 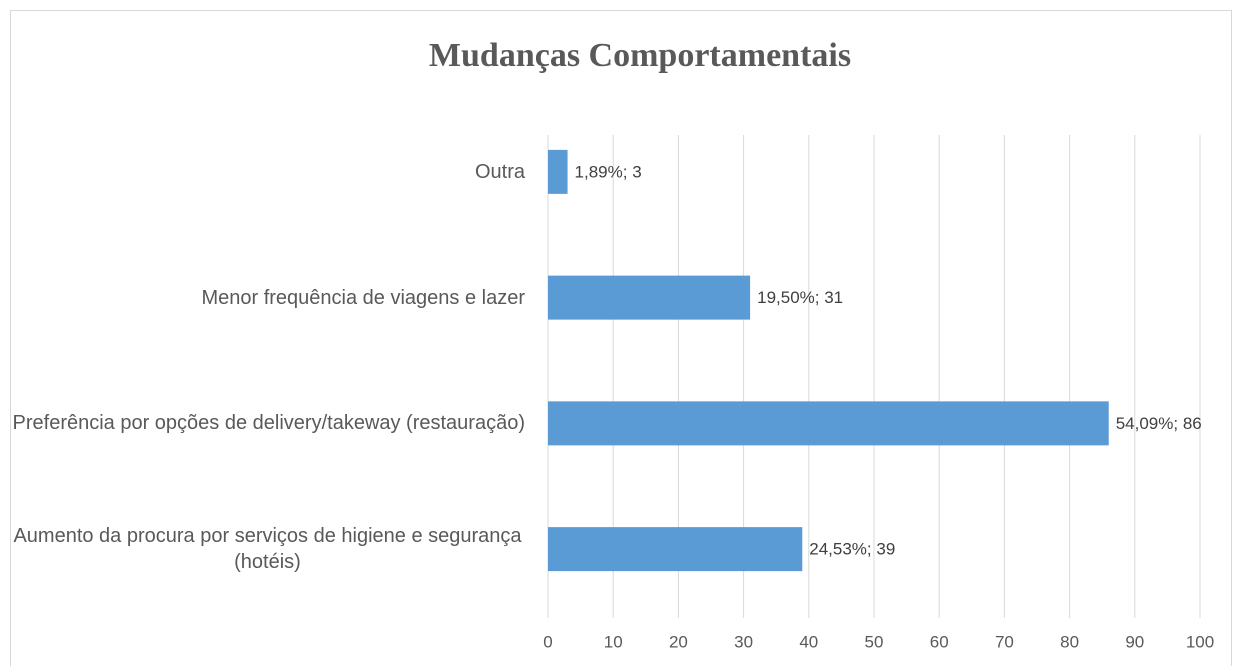 What do you see at coordinates (743, 641) in the screenshot?
I see `x-tick-label: 30` at bounding box center [743, 641].